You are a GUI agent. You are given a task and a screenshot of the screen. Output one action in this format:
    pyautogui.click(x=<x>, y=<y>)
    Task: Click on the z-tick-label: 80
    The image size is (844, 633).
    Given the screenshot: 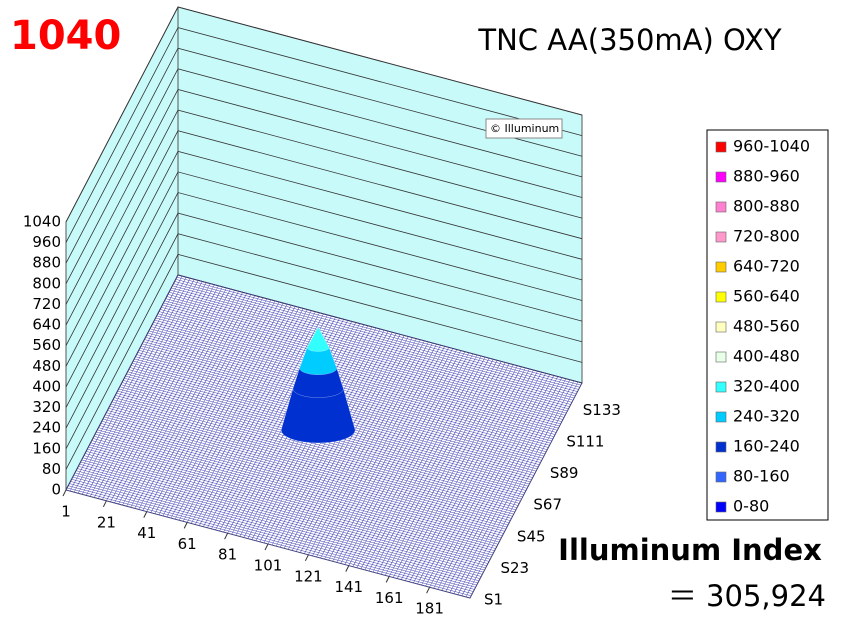 What is the action you would take?
    pyautogui.click(x=51, y=469)
    